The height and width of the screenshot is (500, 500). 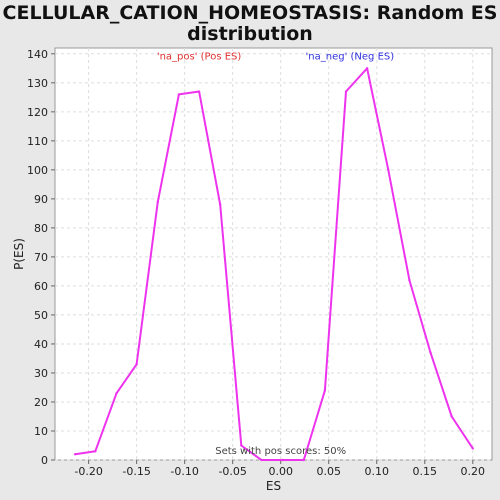 I want to click on y-tick-label: 50, so click(x=41, y=315).